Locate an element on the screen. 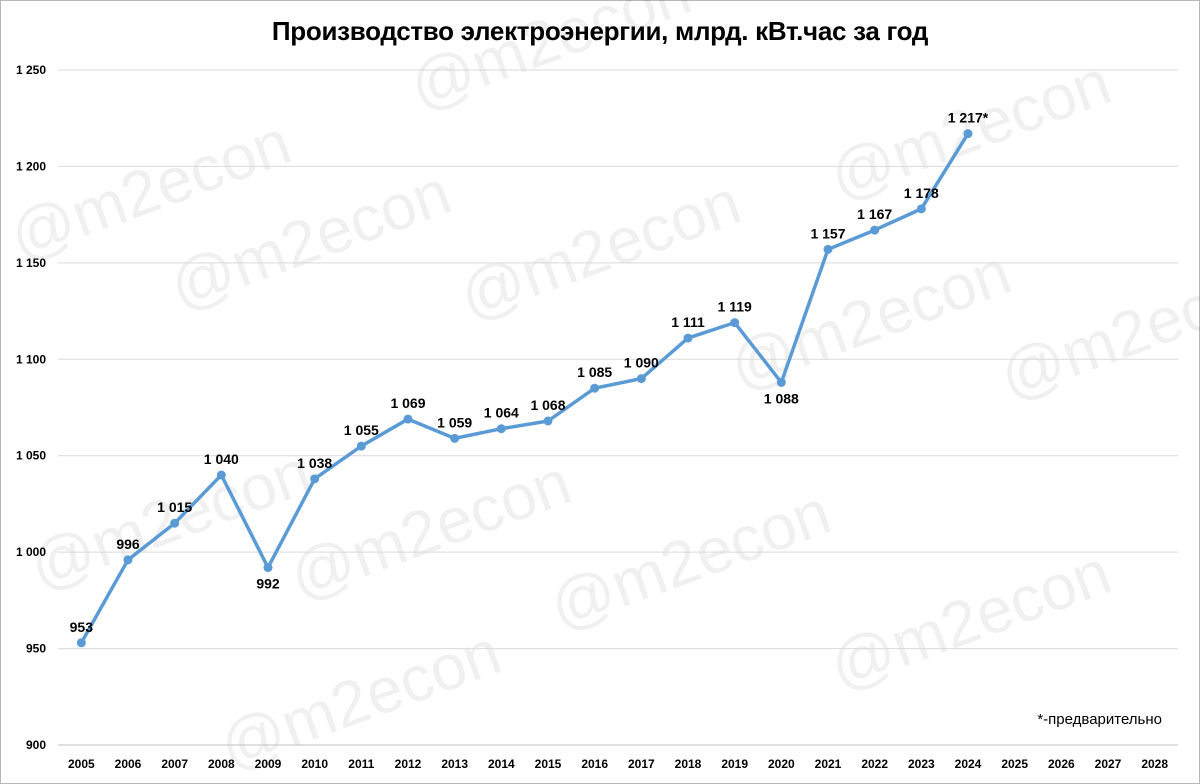  y-tick-label: 900 is located at coordinates (36, 745).